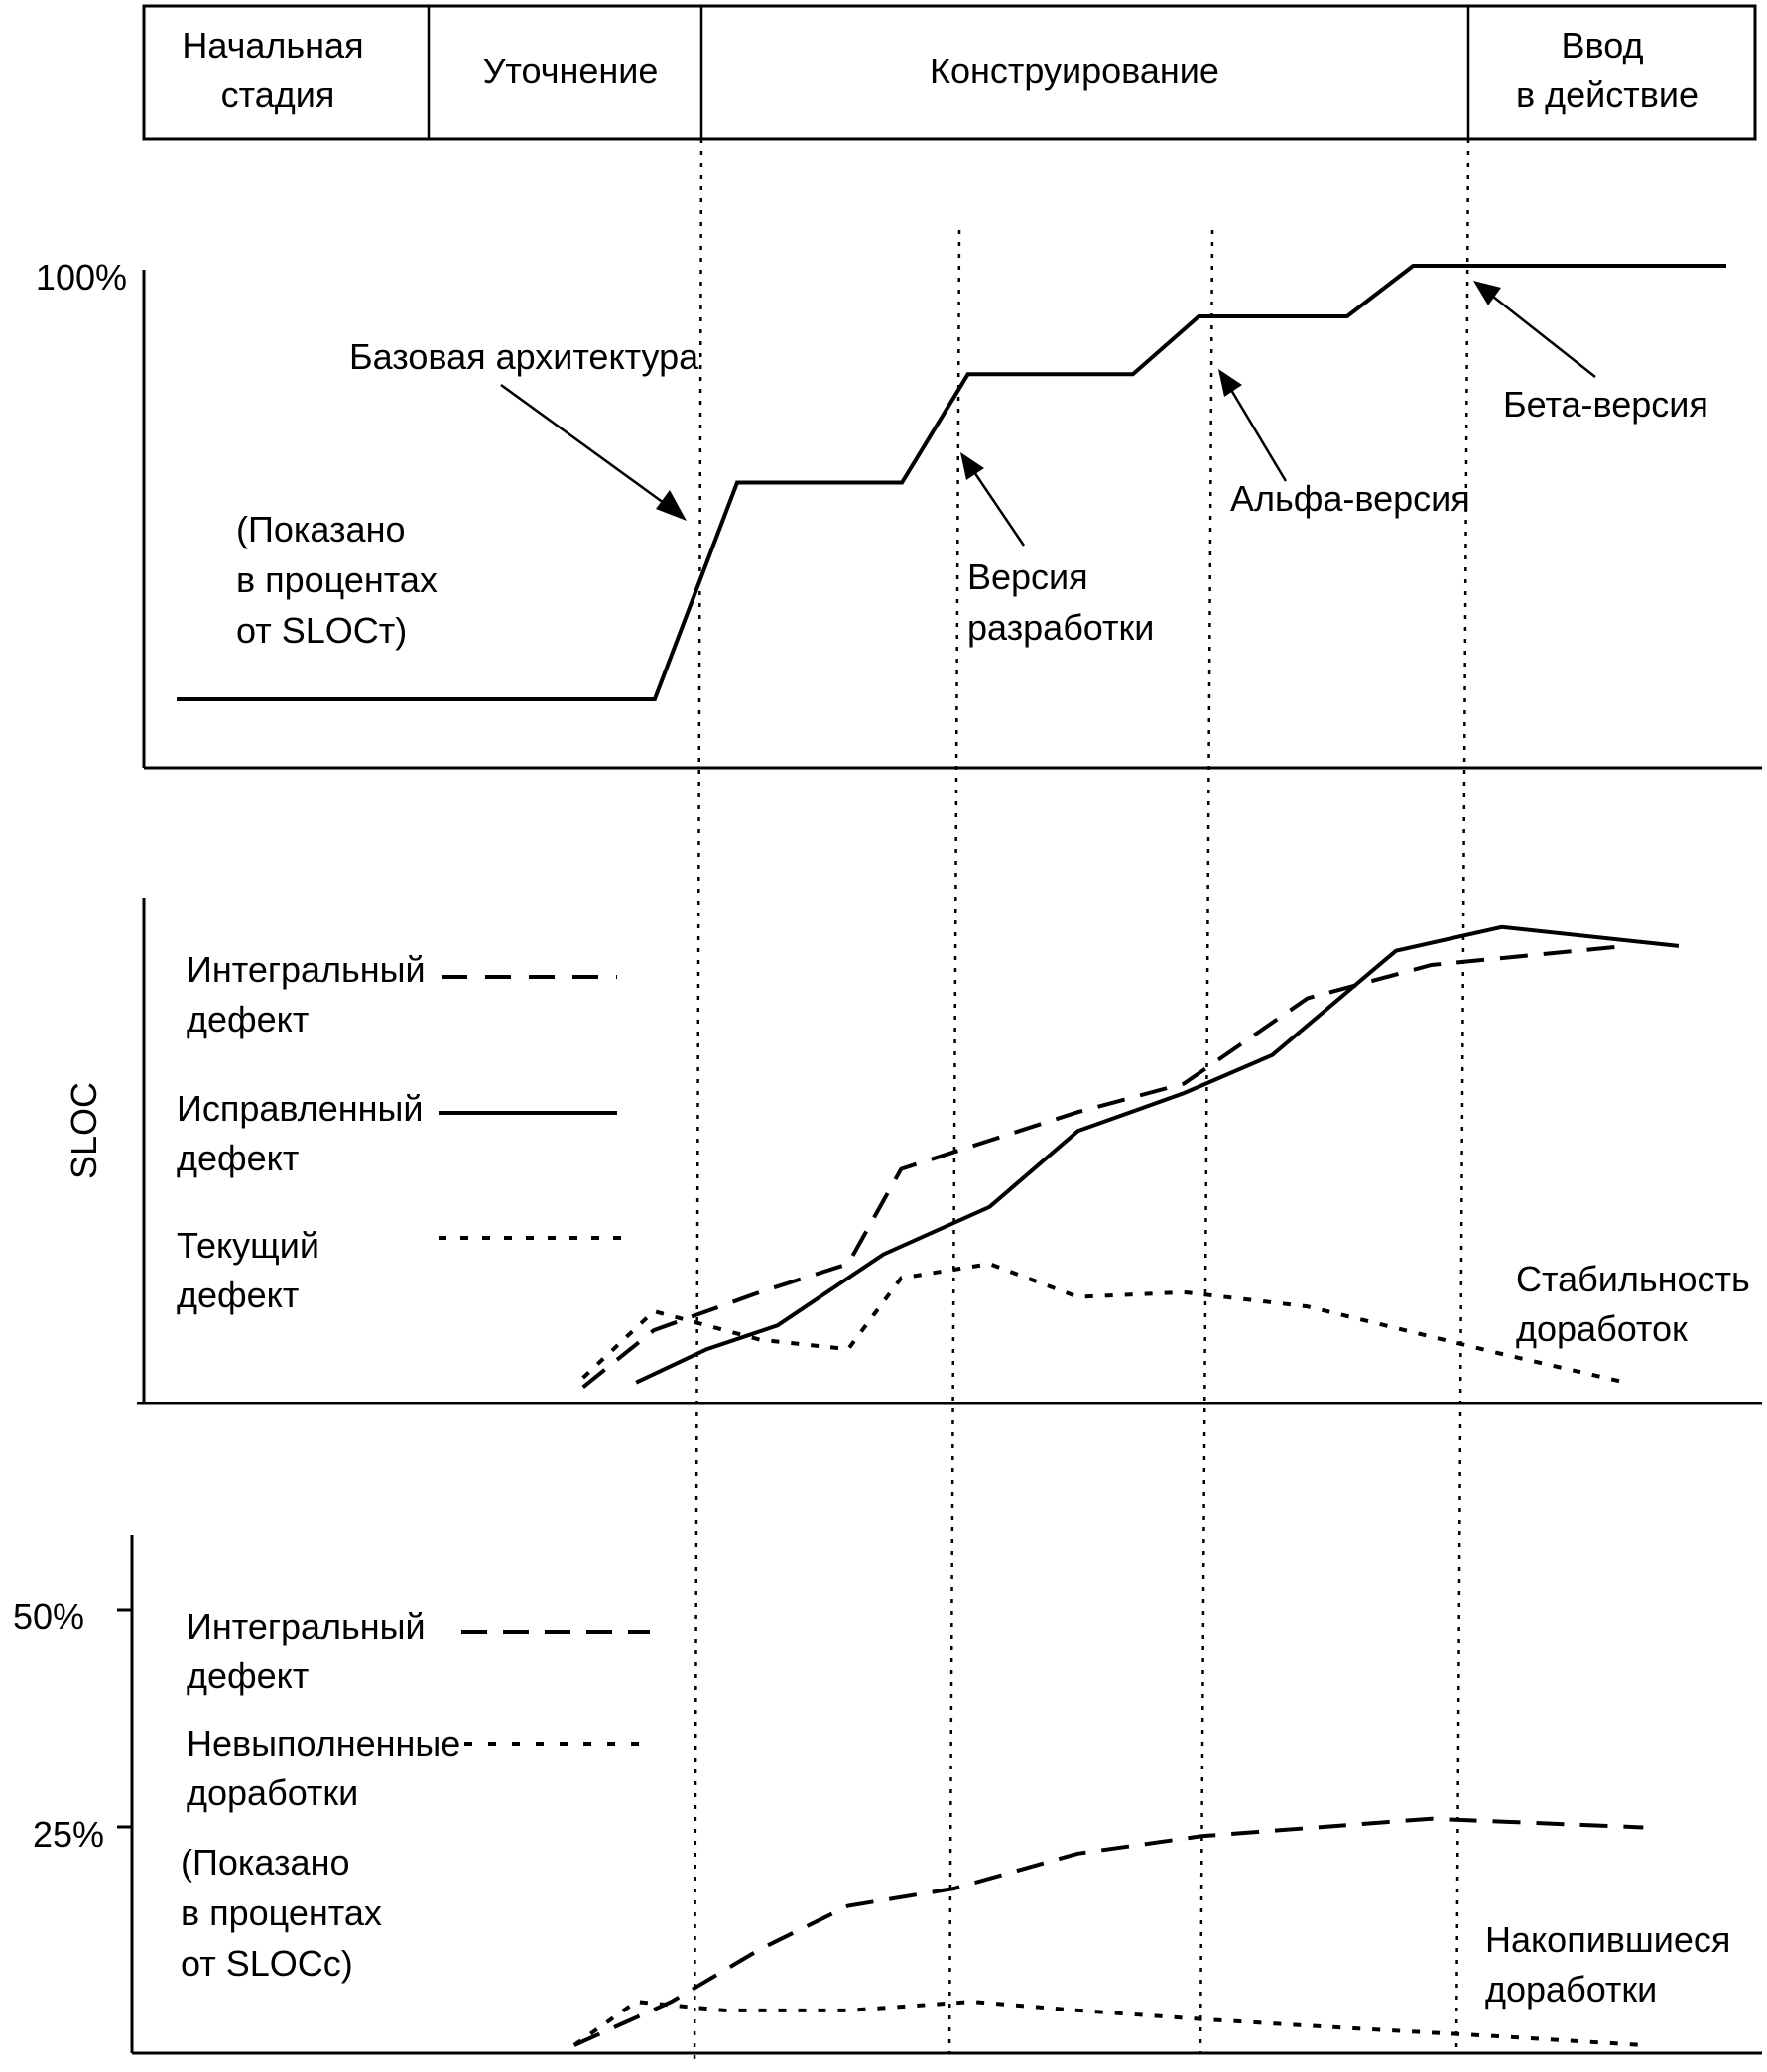 The width and height of the screenshot is (1767, 2072). What do you see at coordinates (337, 579) in the screenshot?
I see `panel1-note-line2: в процентах` at bounding box center [337, 579].